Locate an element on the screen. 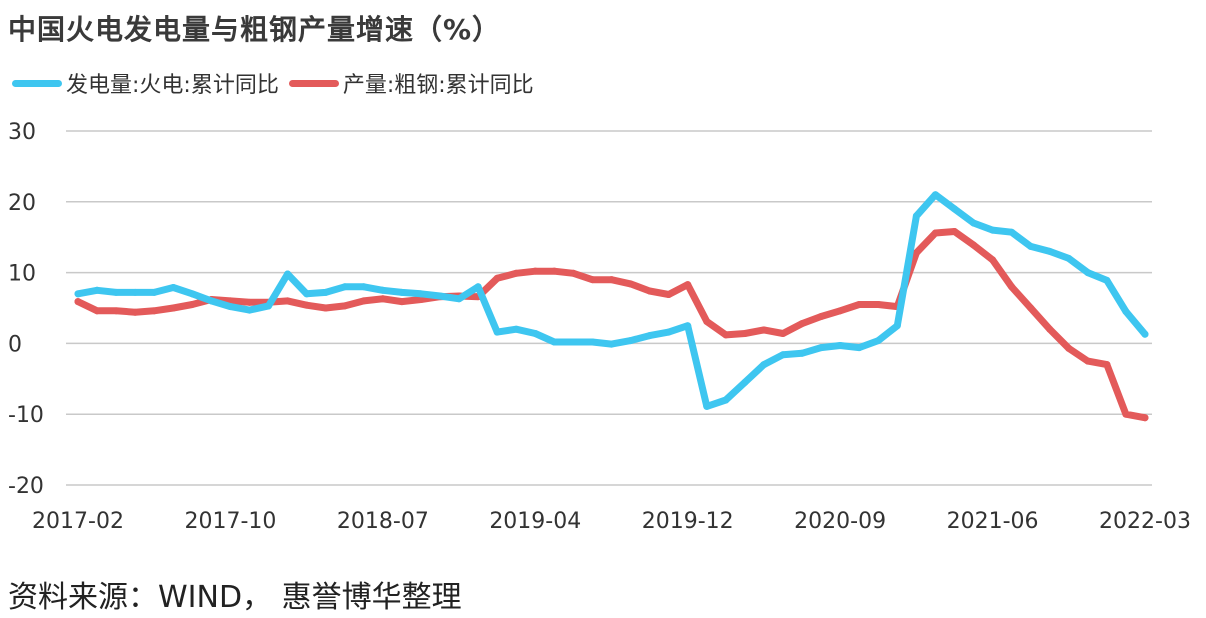 Image resolution: width=1206 pixels, height=618 pixels. legend-label-thermal-power: 发电量:火电:累计同比 is located at coordinates (172, 85).